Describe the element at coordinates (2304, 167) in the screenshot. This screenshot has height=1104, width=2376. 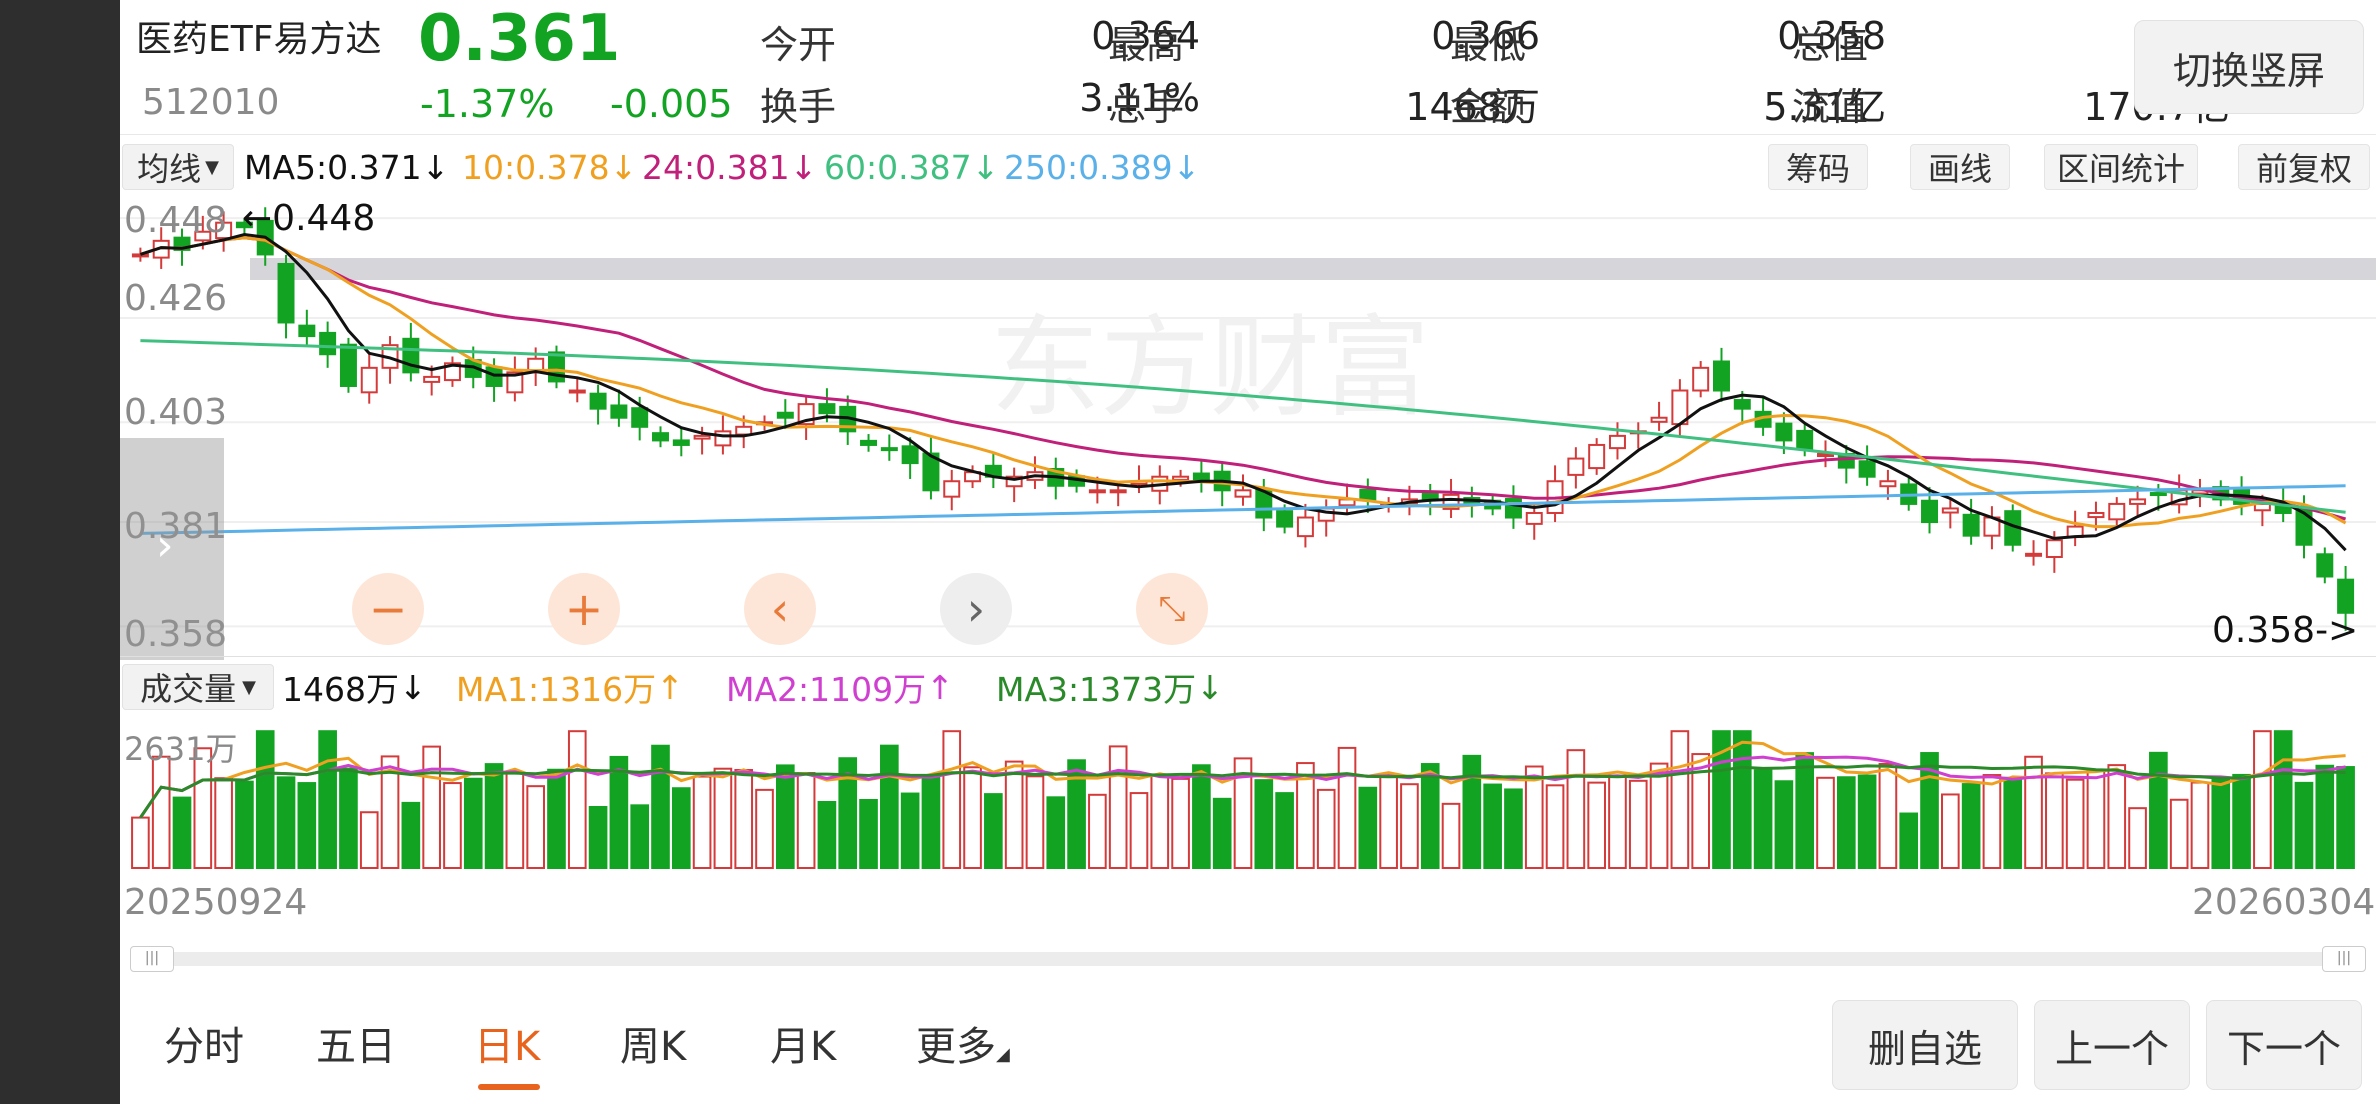
I see `adjust-button: 前复权` at that location.